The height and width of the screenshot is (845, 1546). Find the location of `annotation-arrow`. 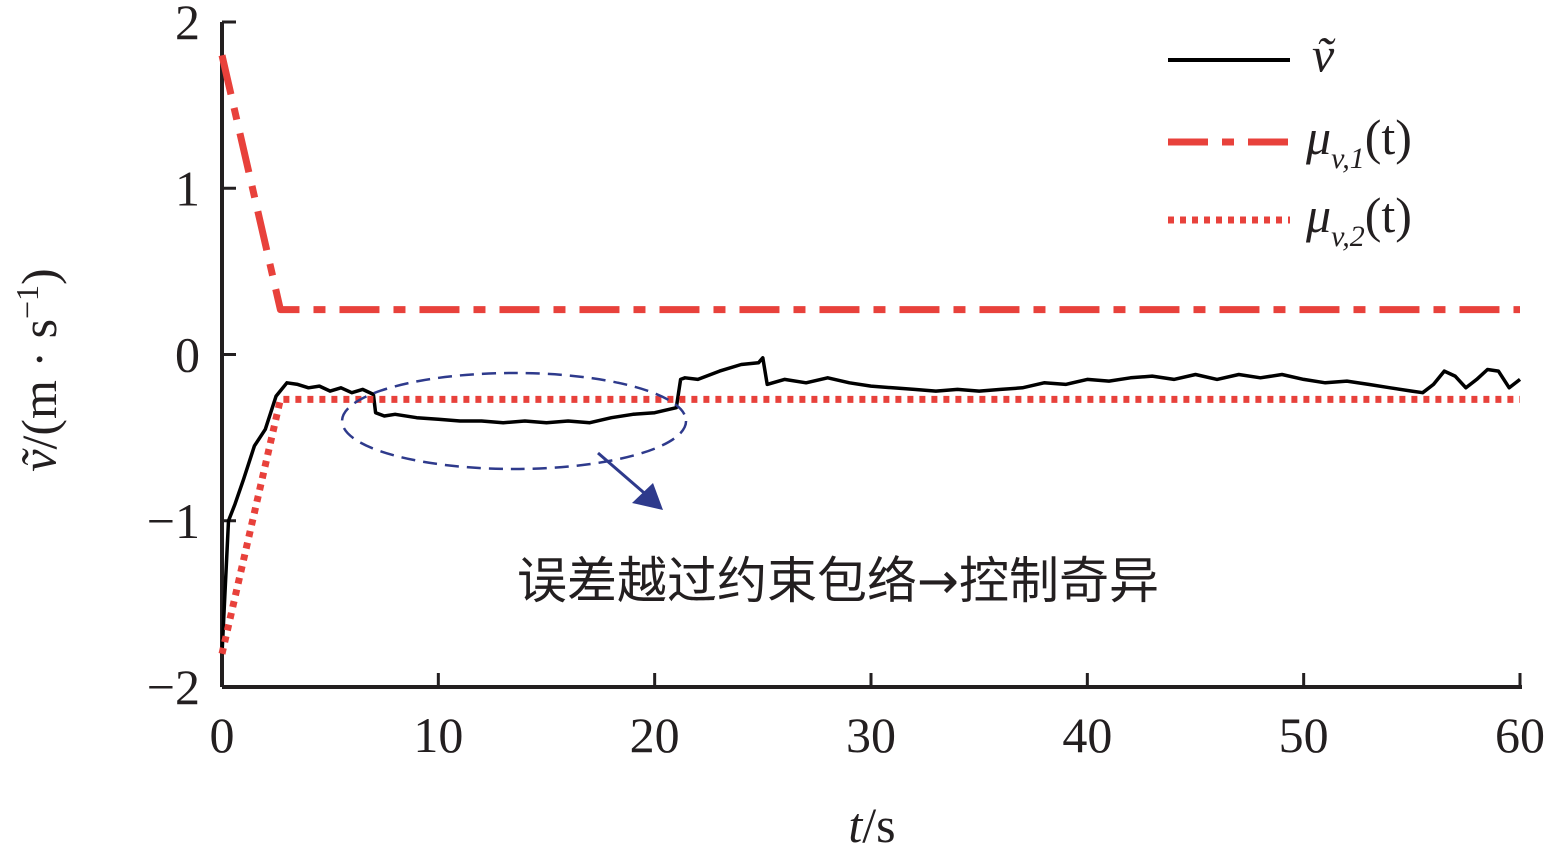

annotation-arrow is located at coordinates (624, 475).